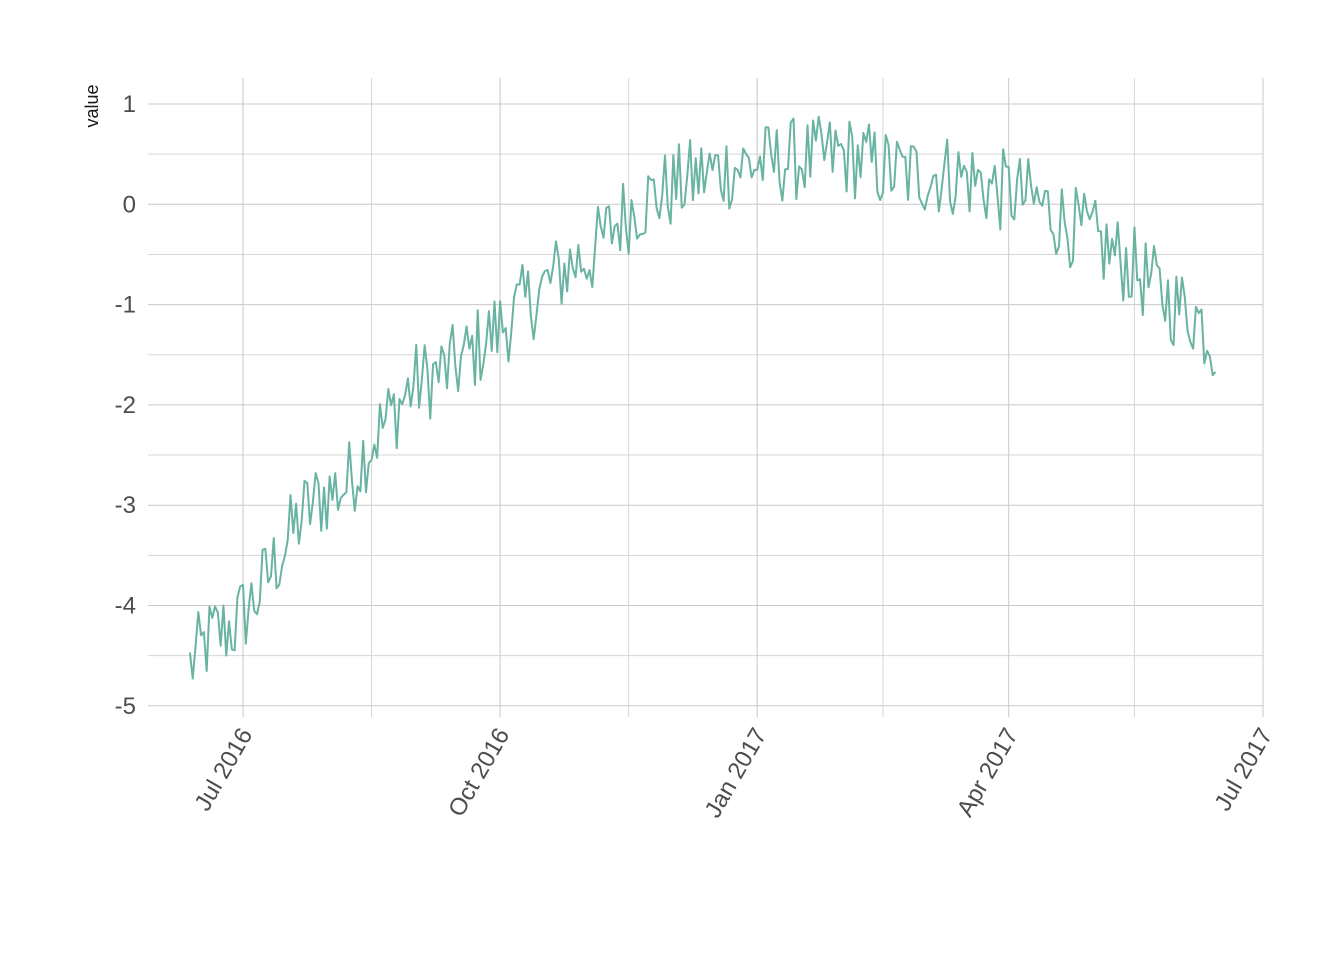 Image resolution: width=1344 pixels, height=960 pixels. I want to click on y-tick-label: -4, so click(125, 606).